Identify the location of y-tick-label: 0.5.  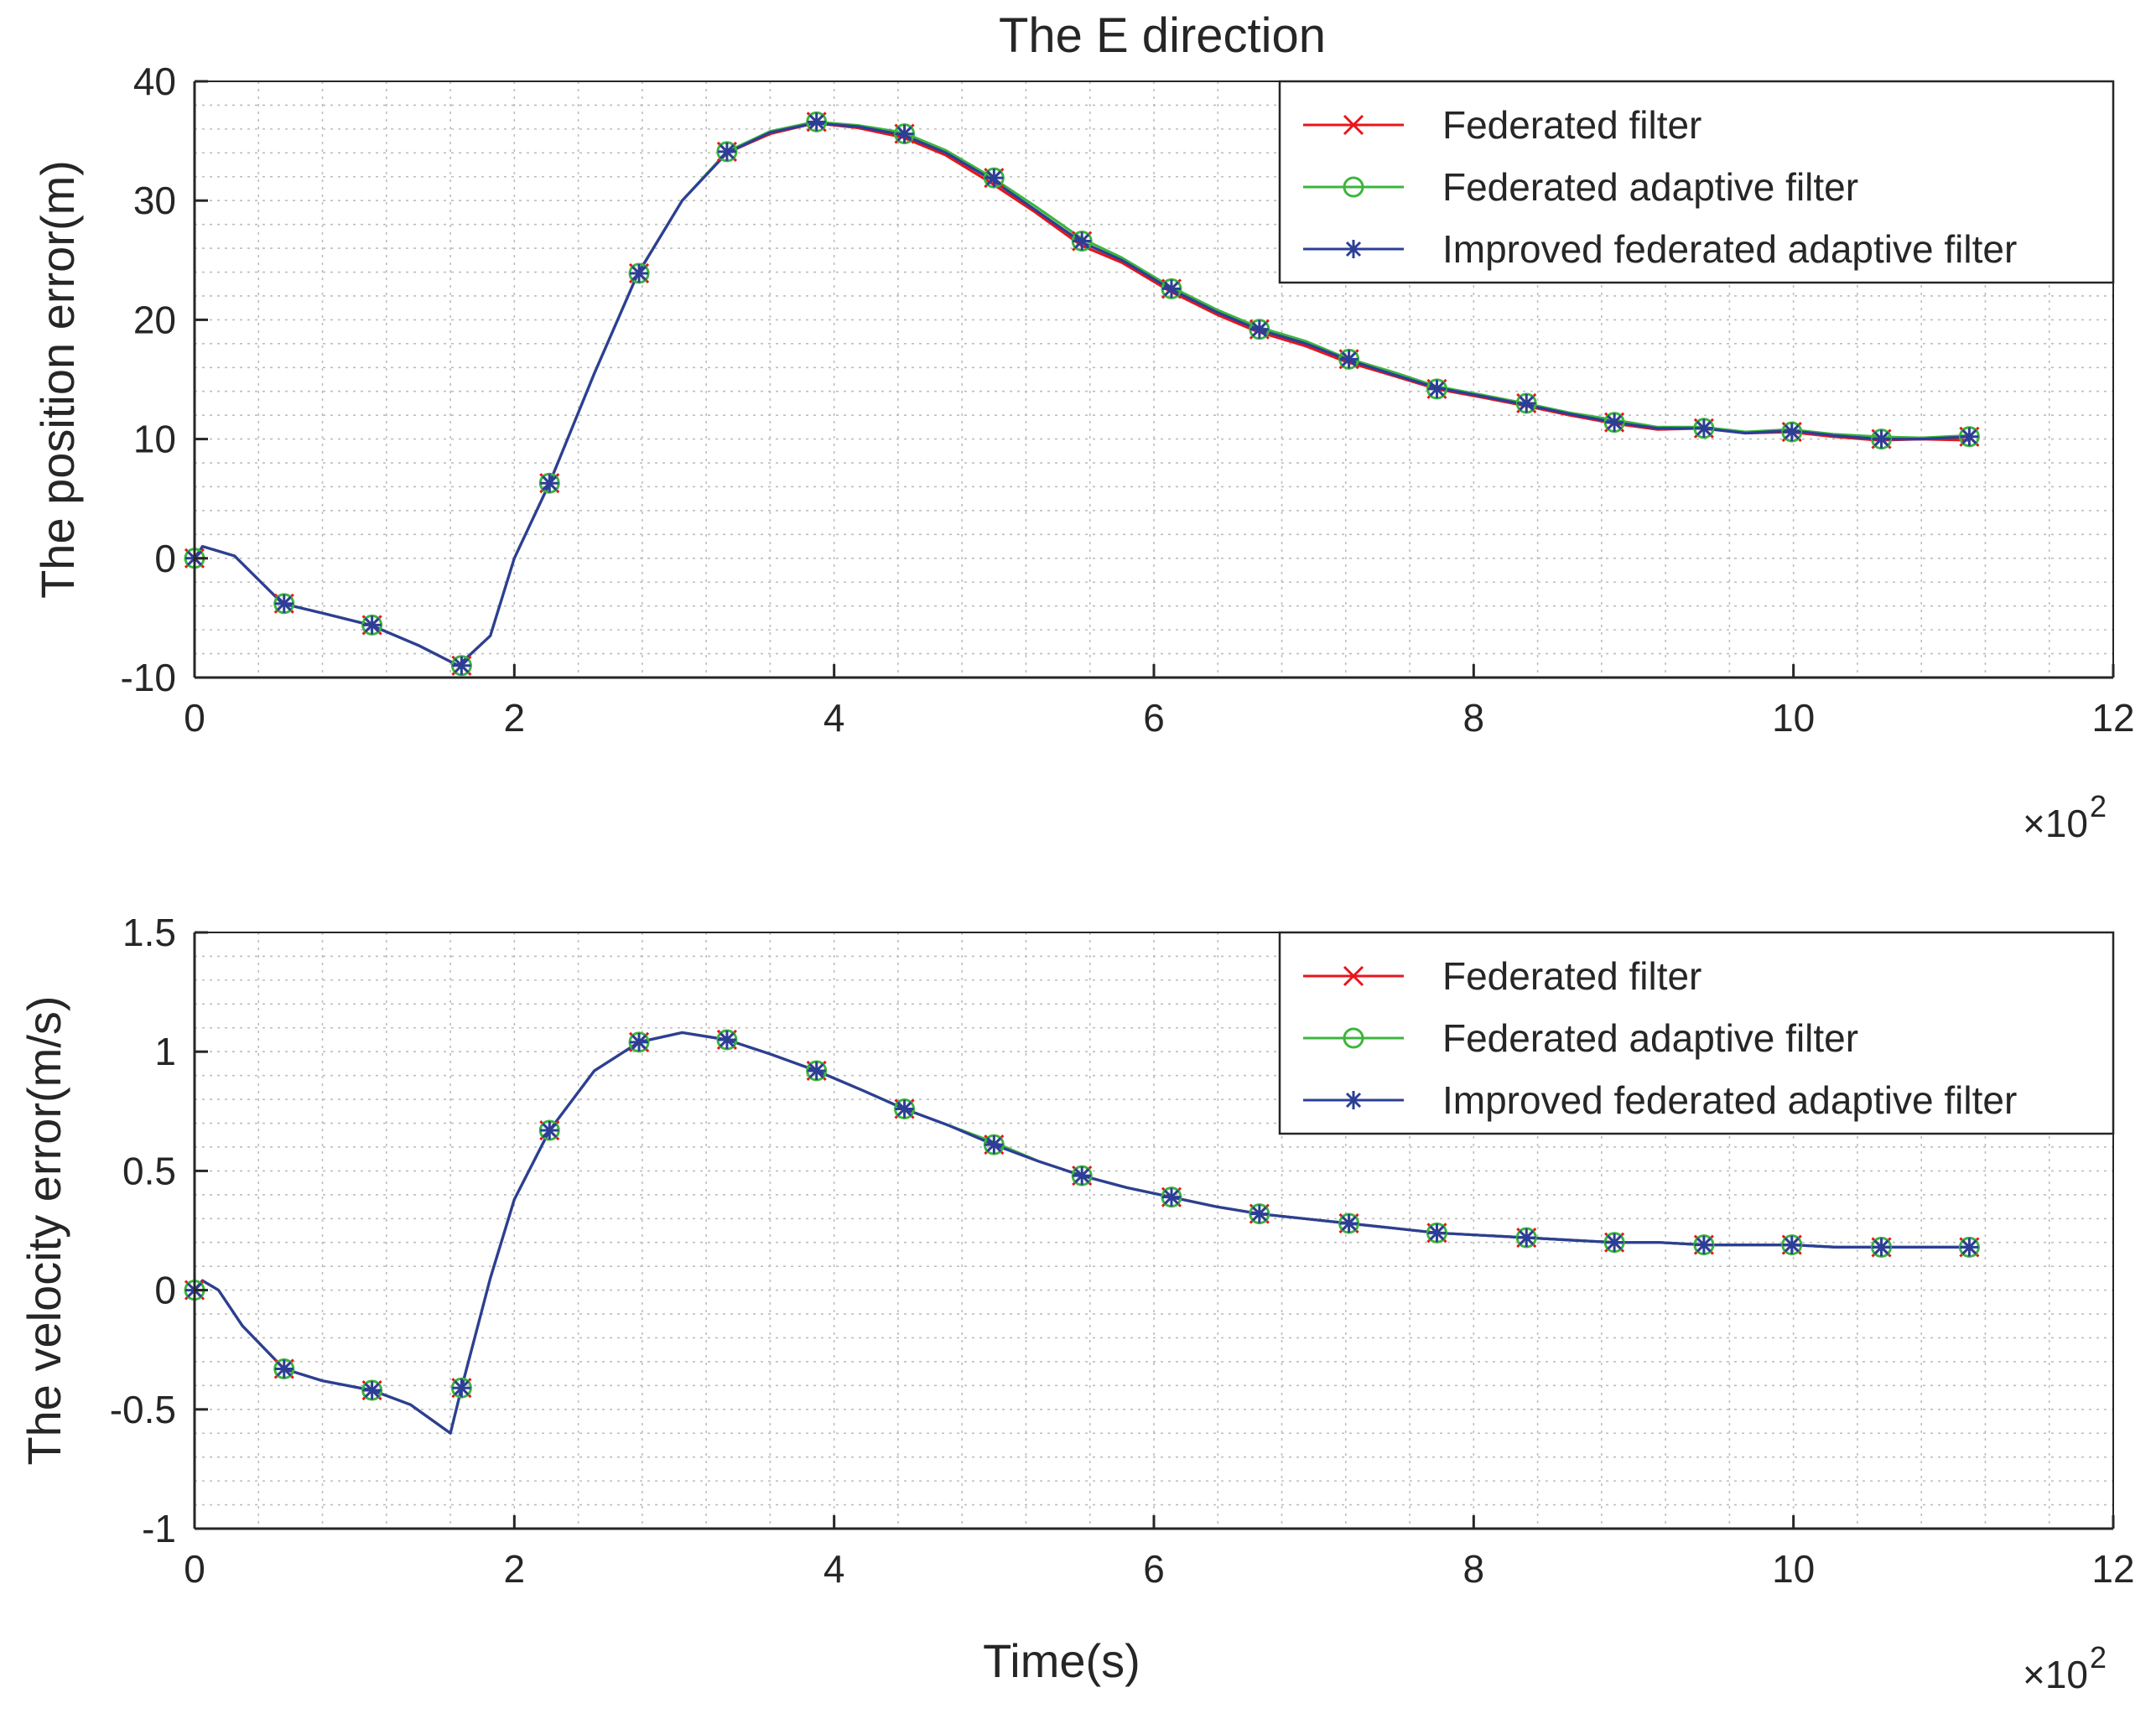
(149, 1171).